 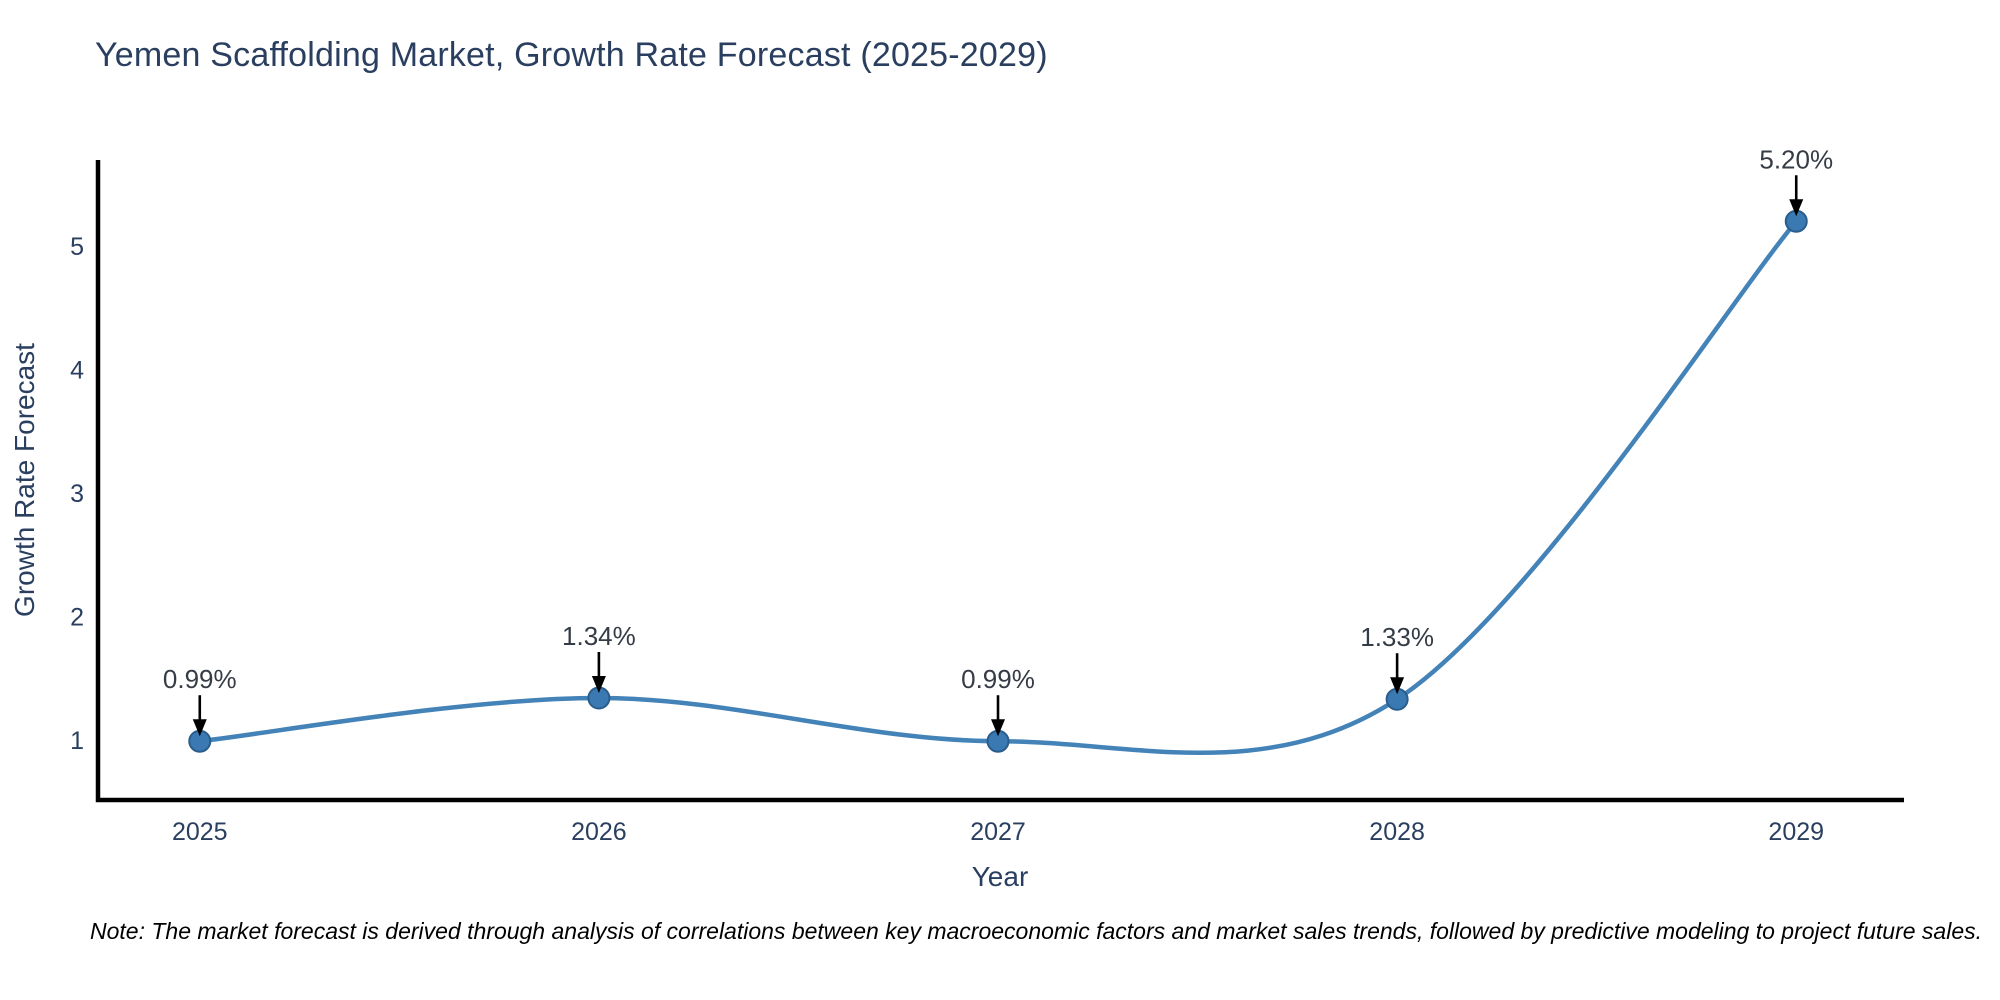 What do you see at coordinates (77, 741) in the screenshot?
I see `y-tick-label: 1` at bounding box center [77, 741].